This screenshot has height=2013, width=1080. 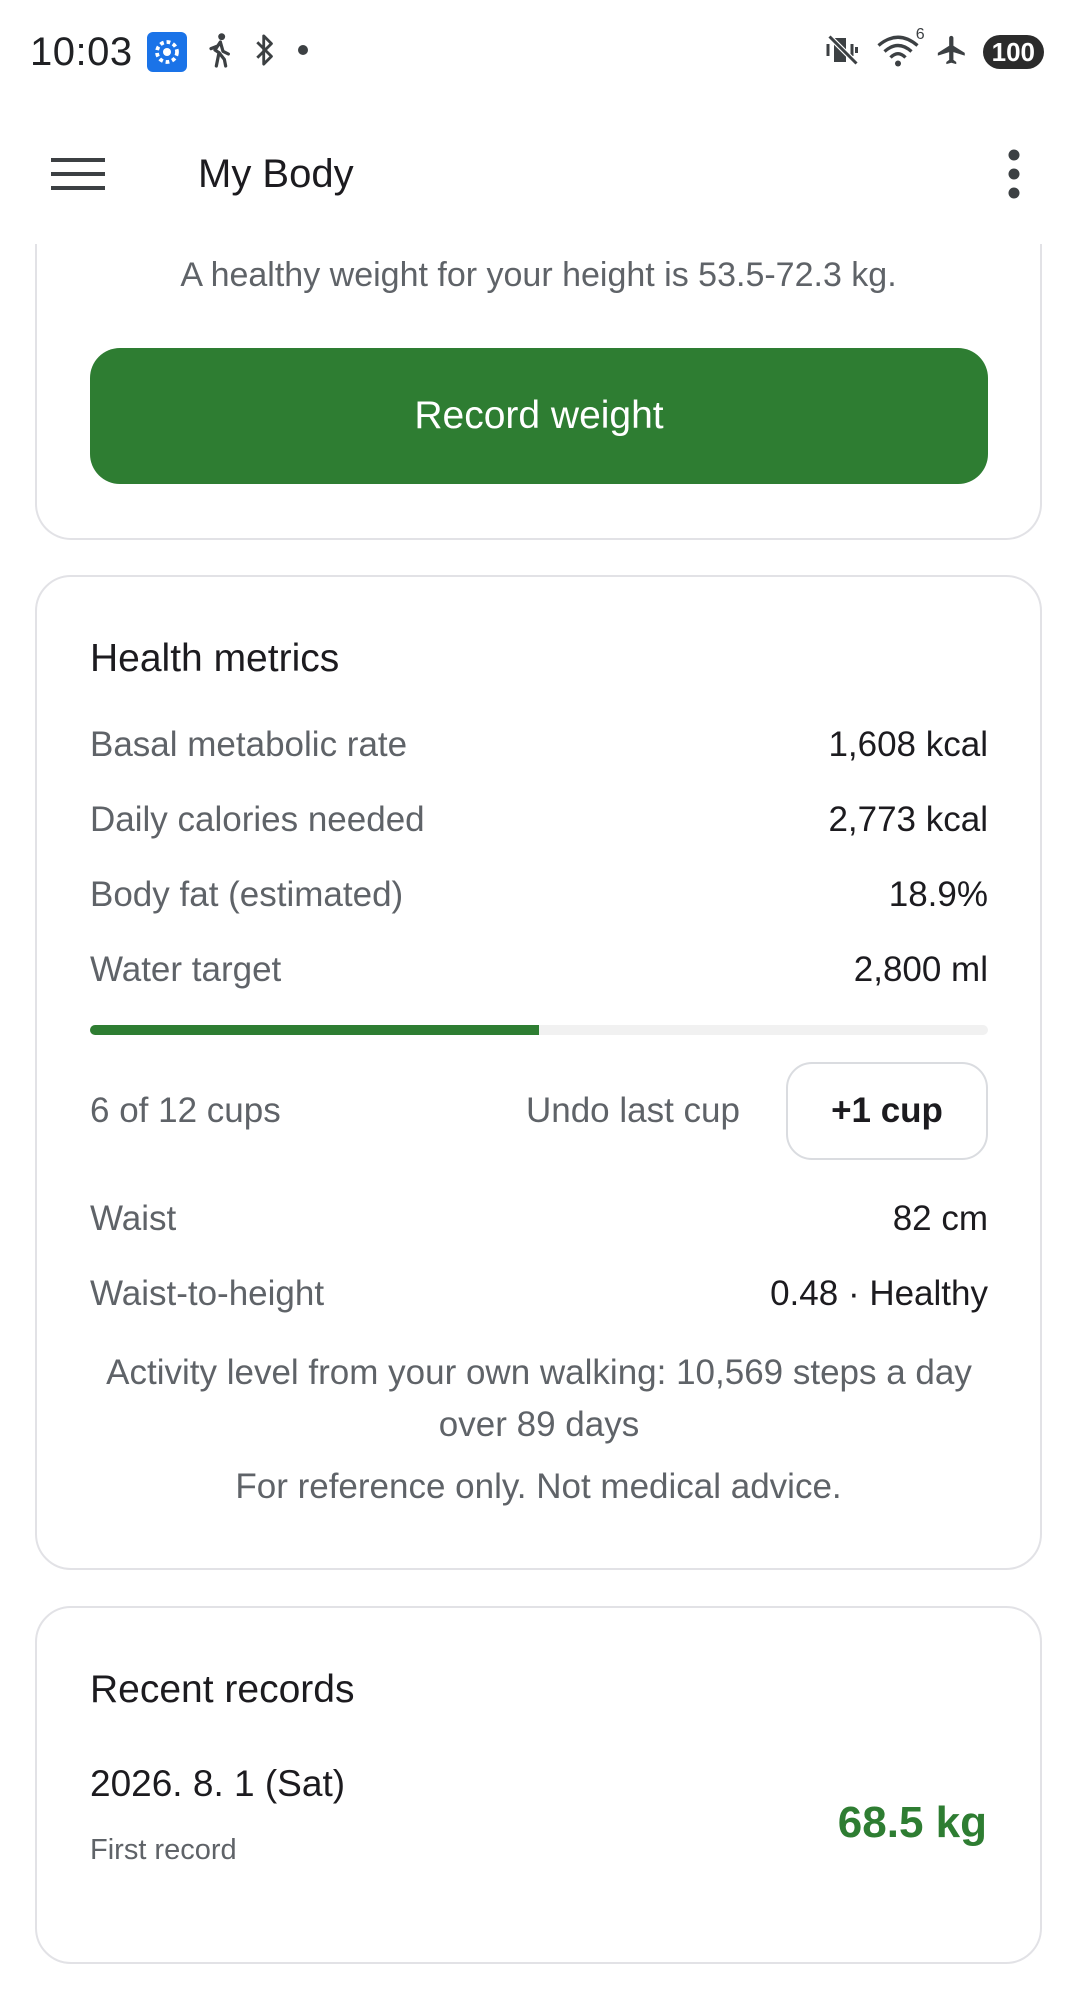 What do you see at coordinates (133, 1218) in the screenshot?
I see `metric-label: Waist` at bounding box center [133, 1218].